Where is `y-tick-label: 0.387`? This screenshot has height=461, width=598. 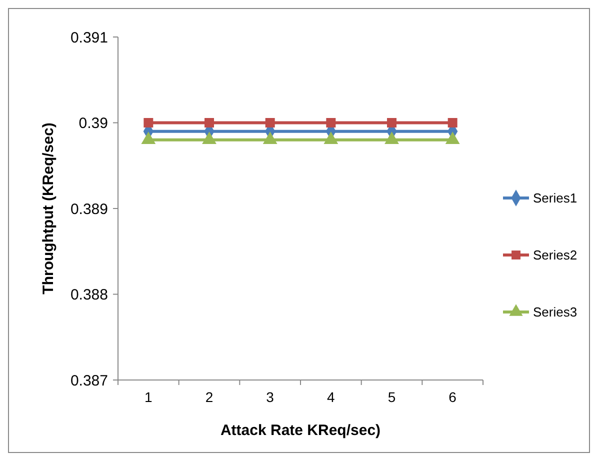 y-tick-label: 0.387 is located at coordinates (89, 381).